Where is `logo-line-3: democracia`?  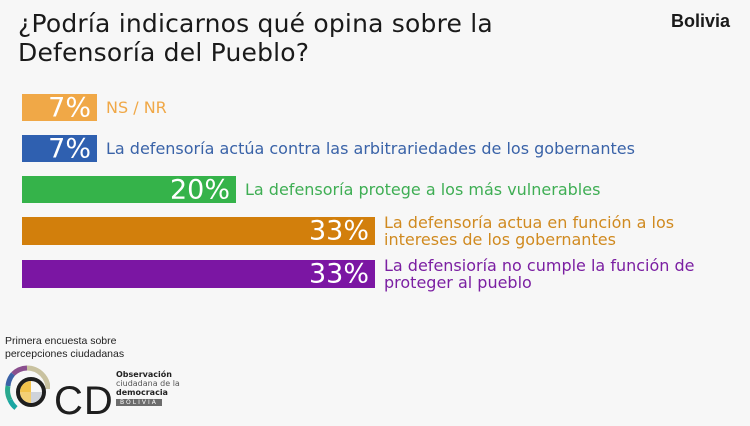 logo-line-3: democracia is located at coordinates (142, 392).